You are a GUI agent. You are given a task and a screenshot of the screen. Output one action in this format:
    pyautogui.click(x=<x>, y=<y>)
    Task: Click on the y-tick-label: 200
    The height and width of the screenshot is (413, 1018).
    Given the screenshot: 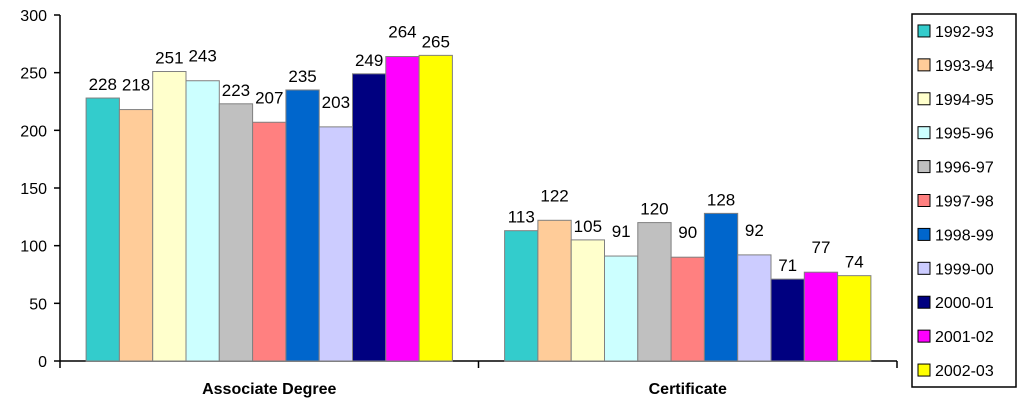 What is the action you would take?
    pyautogui.click(x=33, y=131)
    